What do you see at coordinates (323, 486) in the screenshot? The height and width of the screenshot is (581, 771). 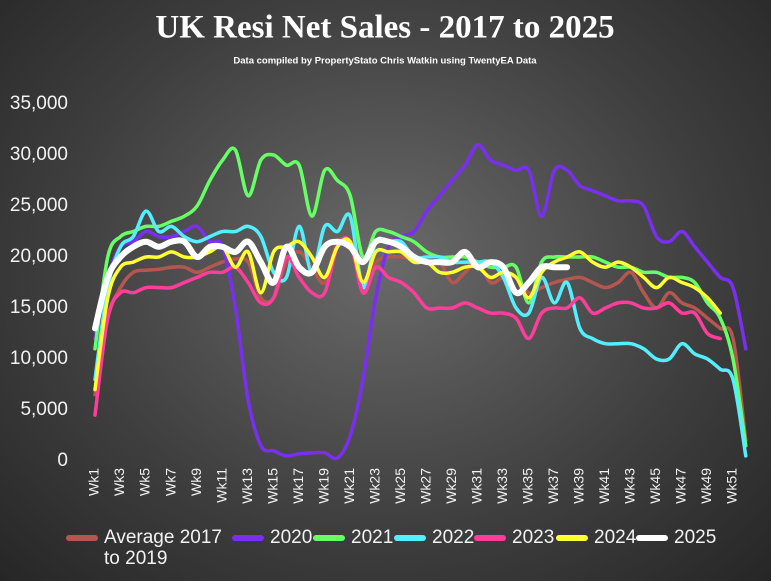 I see `x-tick-label: Wk19` at bounding box center [323, 486].